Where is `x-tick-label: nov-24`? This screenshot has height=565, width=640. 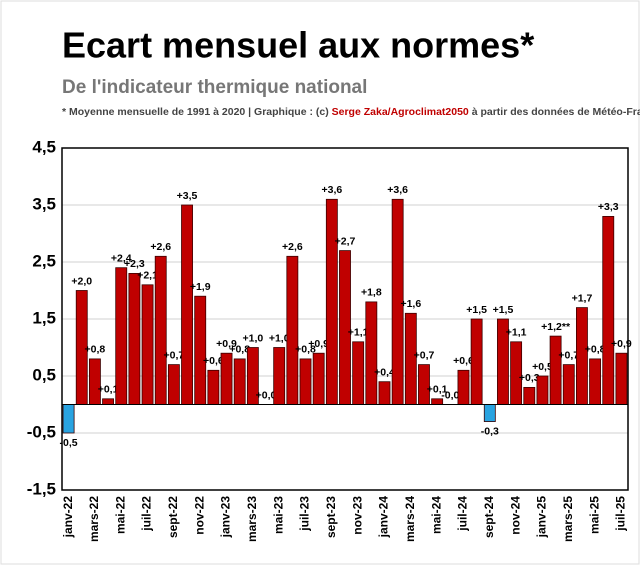
x-tick-label: nov-24 is located at coordinates (515, 515).